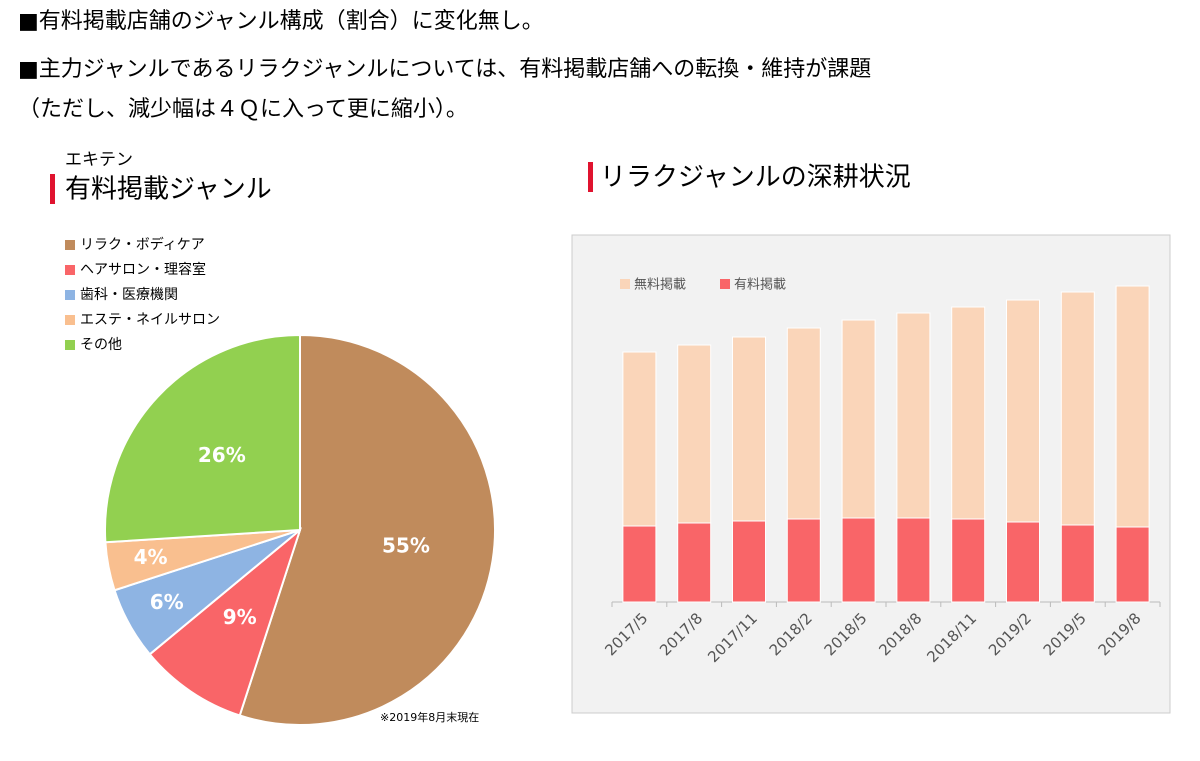  What do you see at coordinates (222, 455) in the screenshot?
I see `data-label: 26%` at bounding box center [222, 455].